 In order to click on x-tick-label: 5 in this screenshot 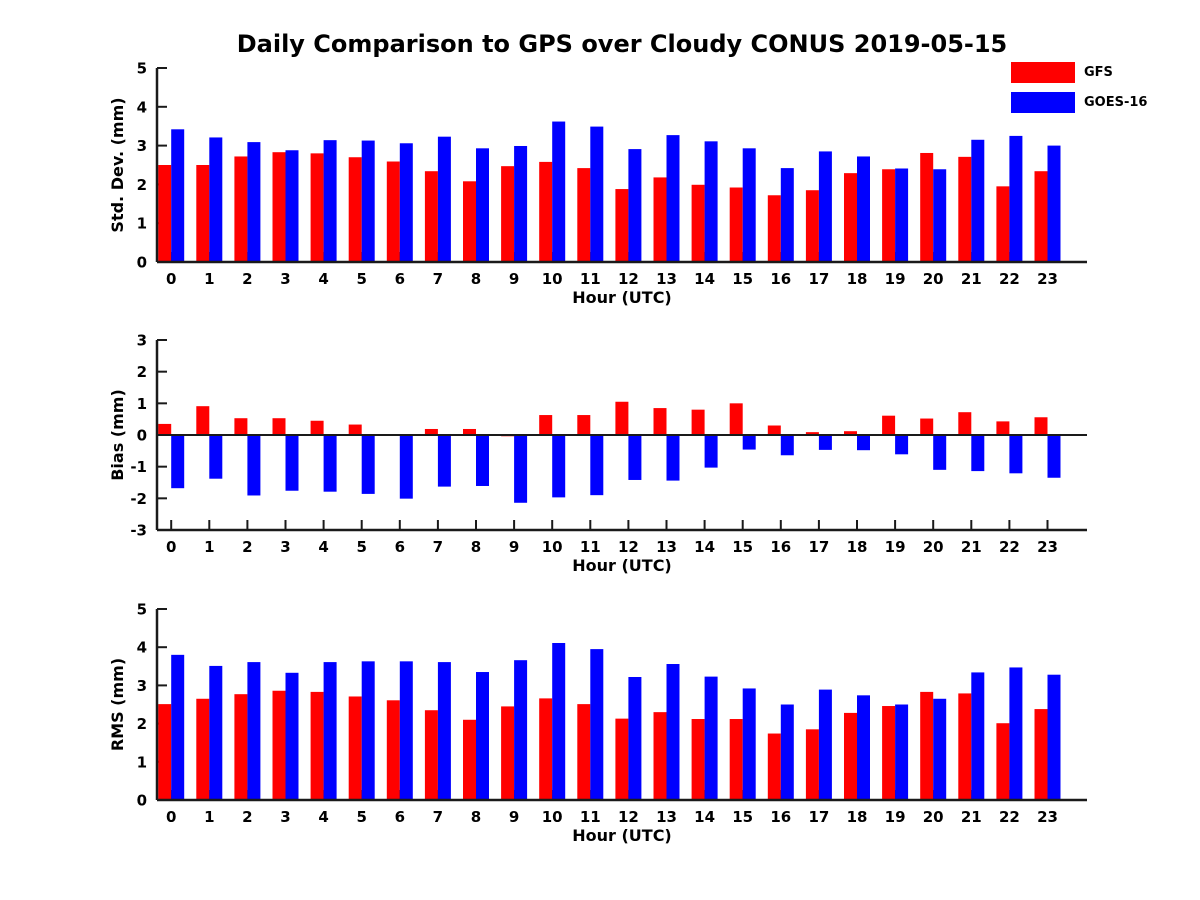, I will do `click(361, 817)`.